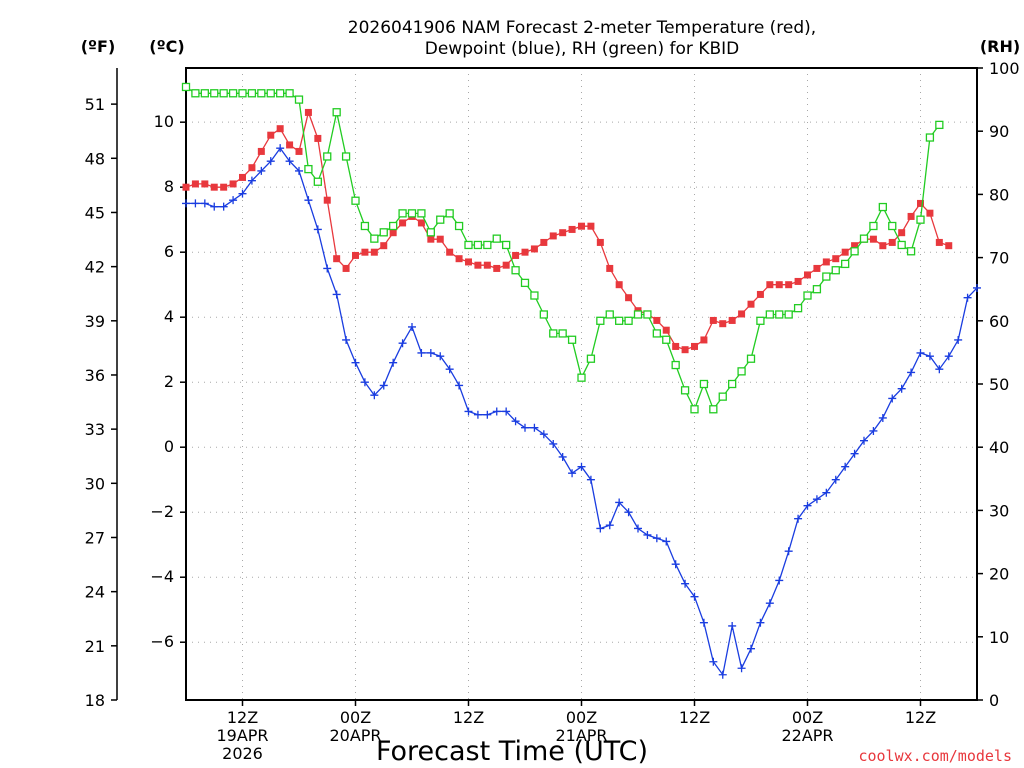  Describe the element at coordinates (164, 121) in the screenshot. I see `c-tick-label: 10` at that location.